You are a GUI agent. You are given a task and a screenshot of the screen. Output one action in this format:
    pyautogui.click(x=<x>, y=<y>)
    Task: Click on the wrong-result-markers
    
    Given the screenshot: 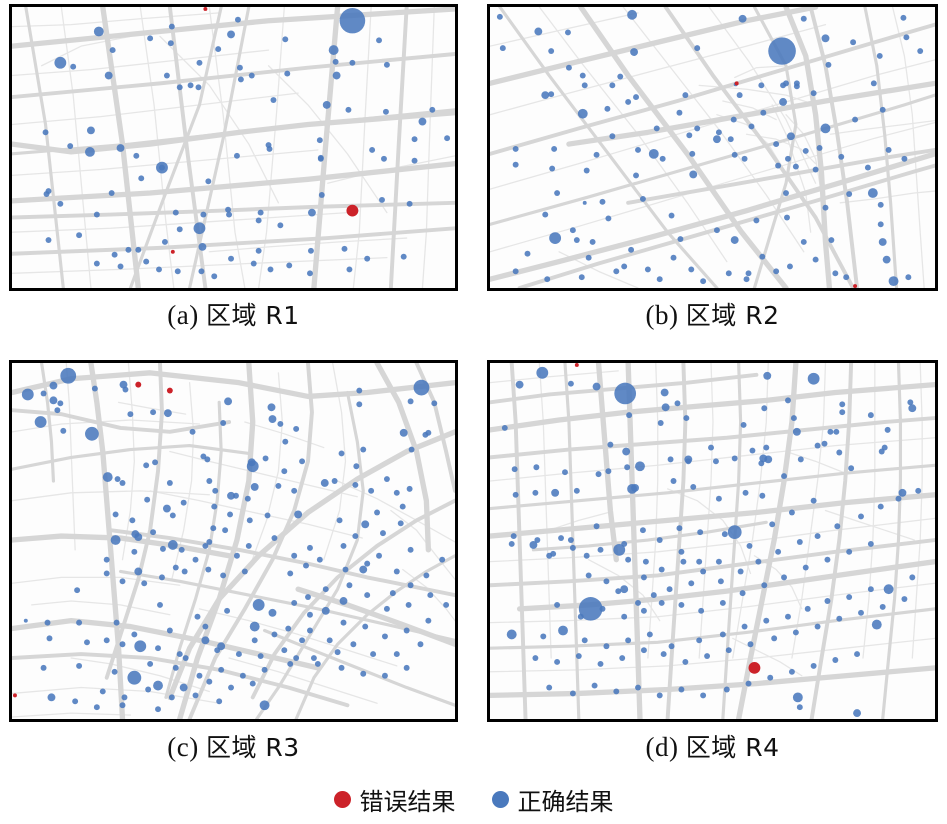 What is the action you would take?
    pyautogui.click(x=796, y=184)
    